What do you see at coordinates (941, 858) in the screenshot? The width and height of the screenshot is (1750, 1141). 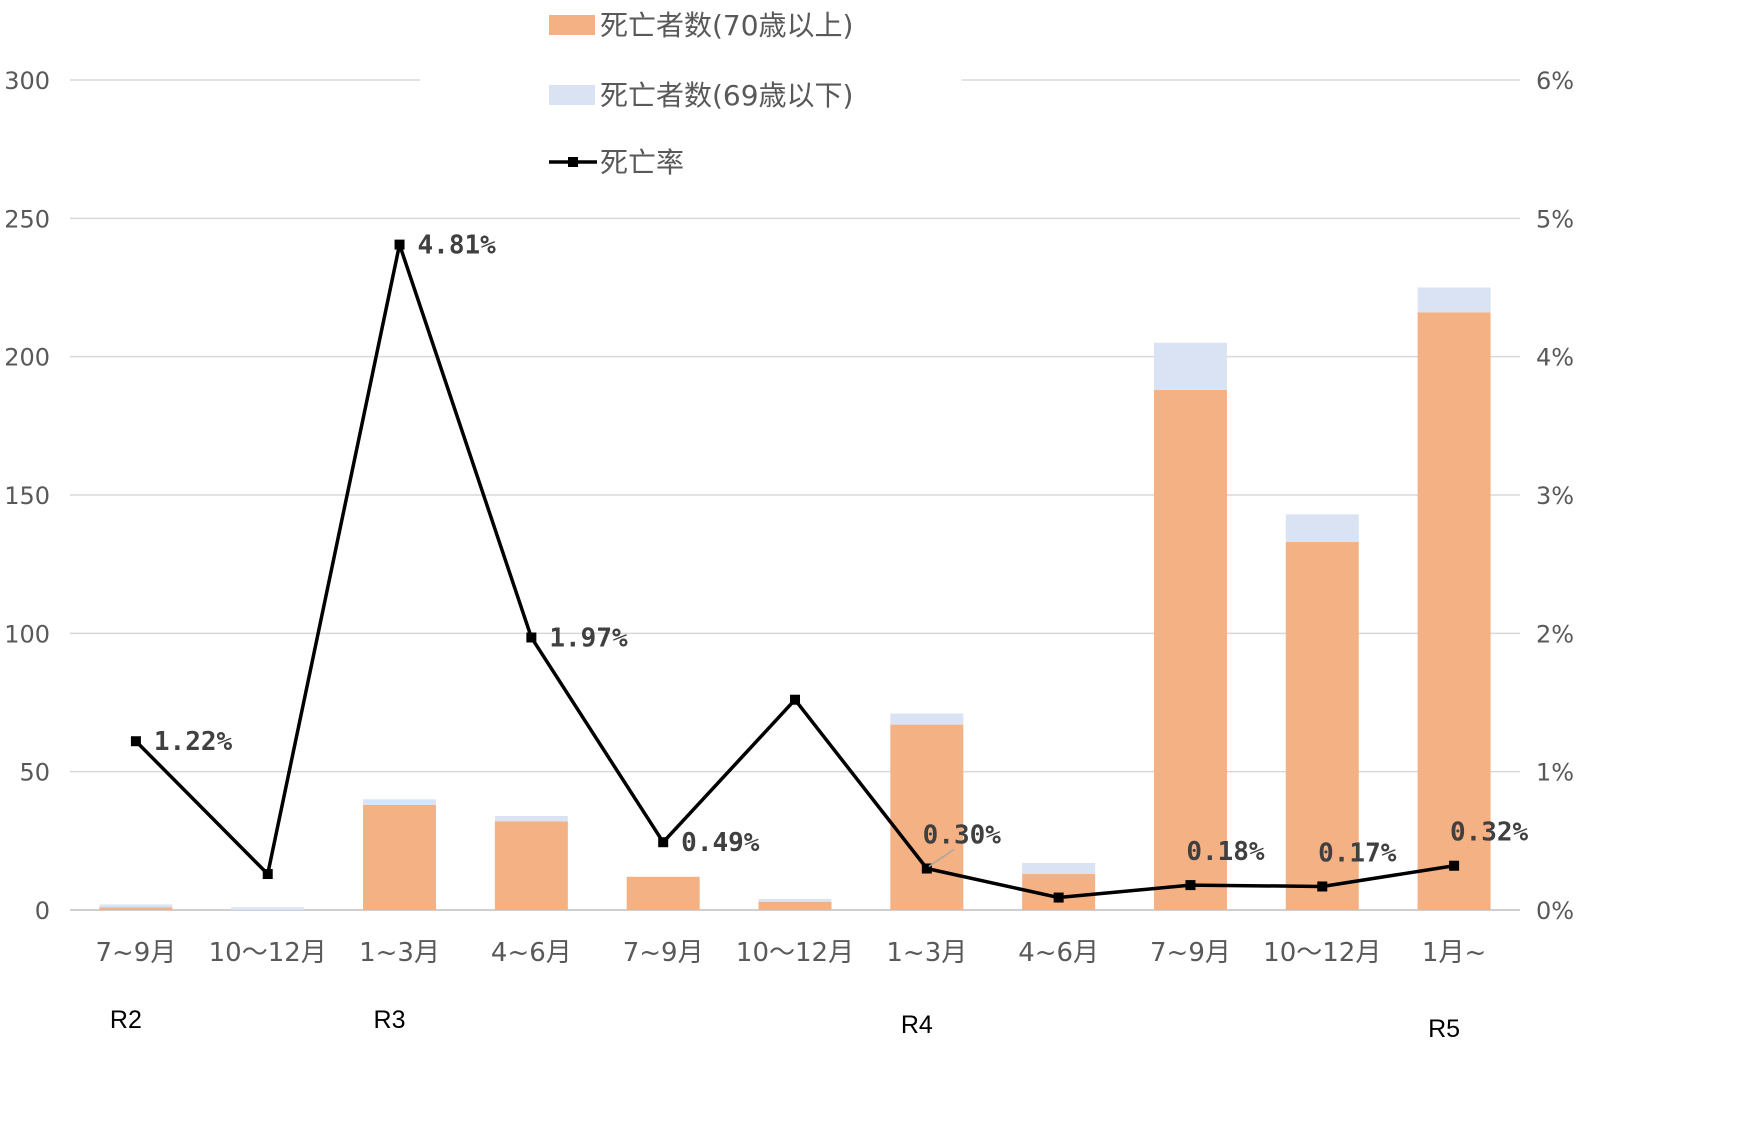 I see `data-label-leader` at bounding box center [941, 858].